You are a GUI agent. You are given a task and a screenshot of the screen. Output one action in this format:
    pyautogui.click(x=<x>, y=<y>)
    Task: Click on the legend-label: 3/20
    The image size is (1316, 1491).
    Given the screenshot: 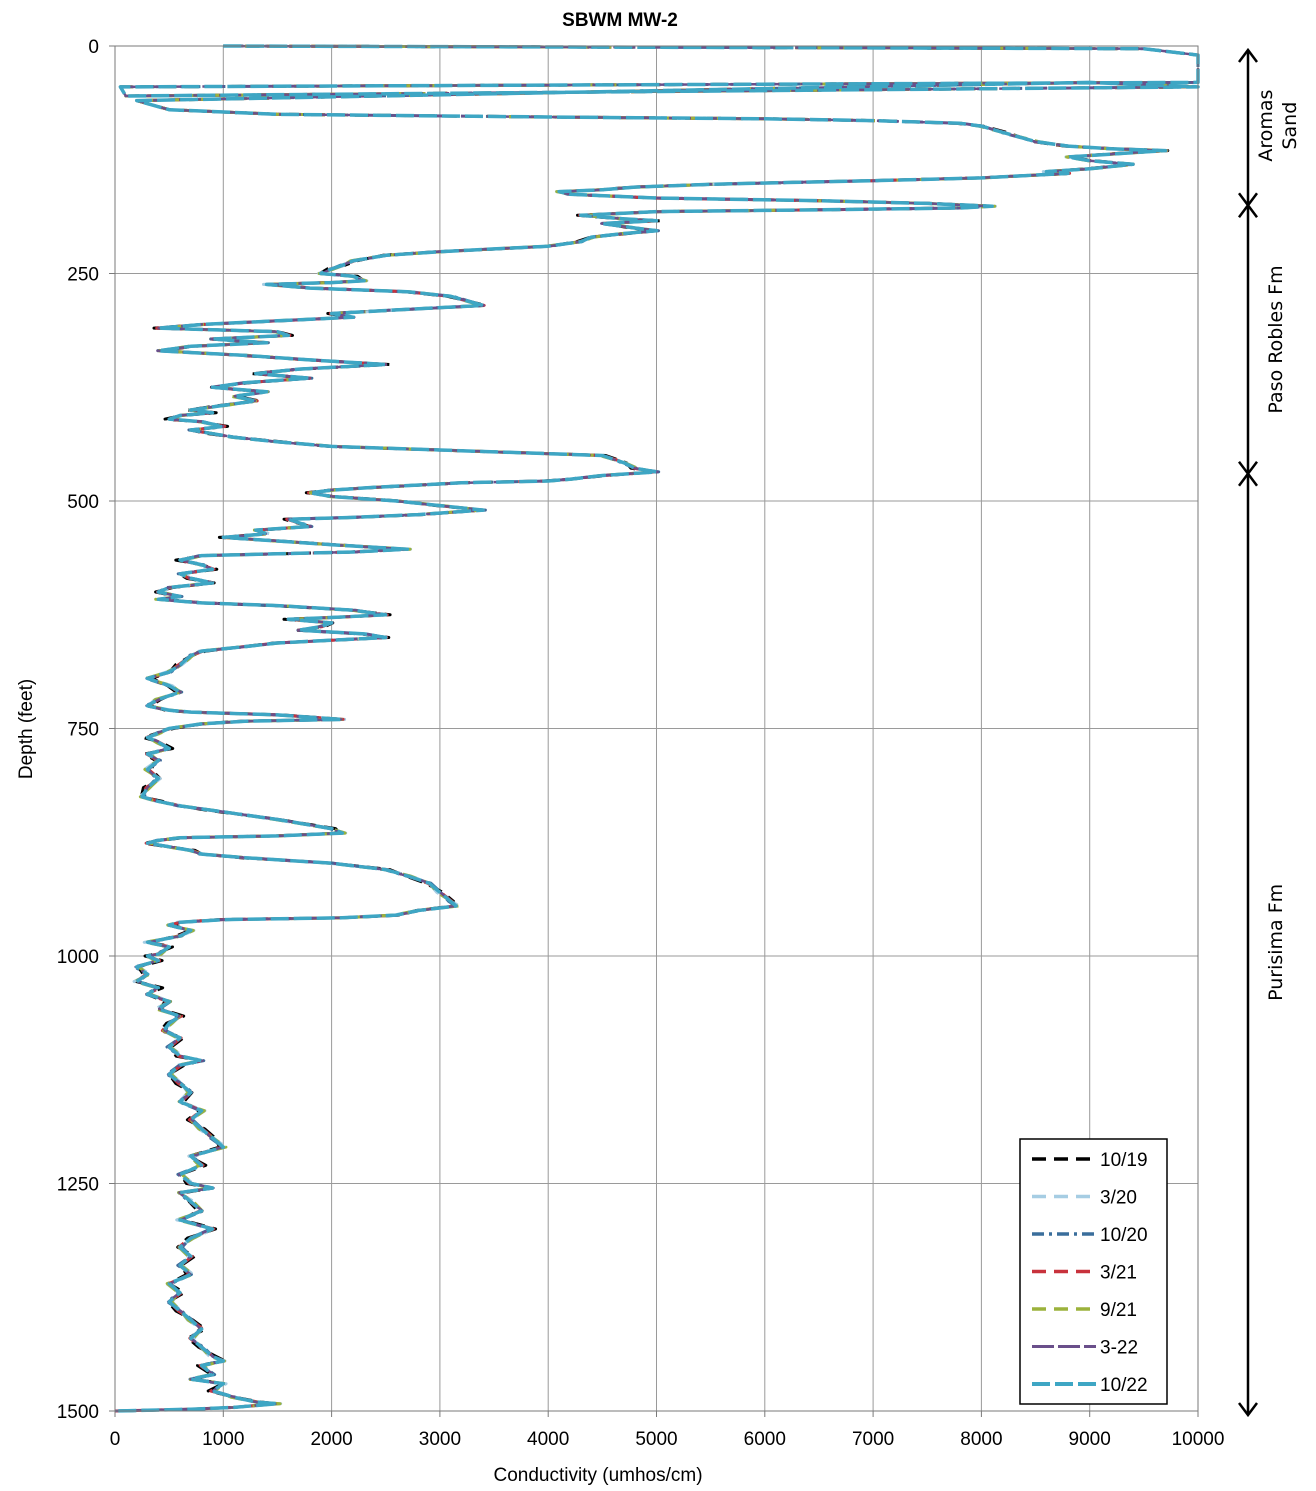 What is the action you would take?
    pyautogui.click(x=1118, y=1198)
    